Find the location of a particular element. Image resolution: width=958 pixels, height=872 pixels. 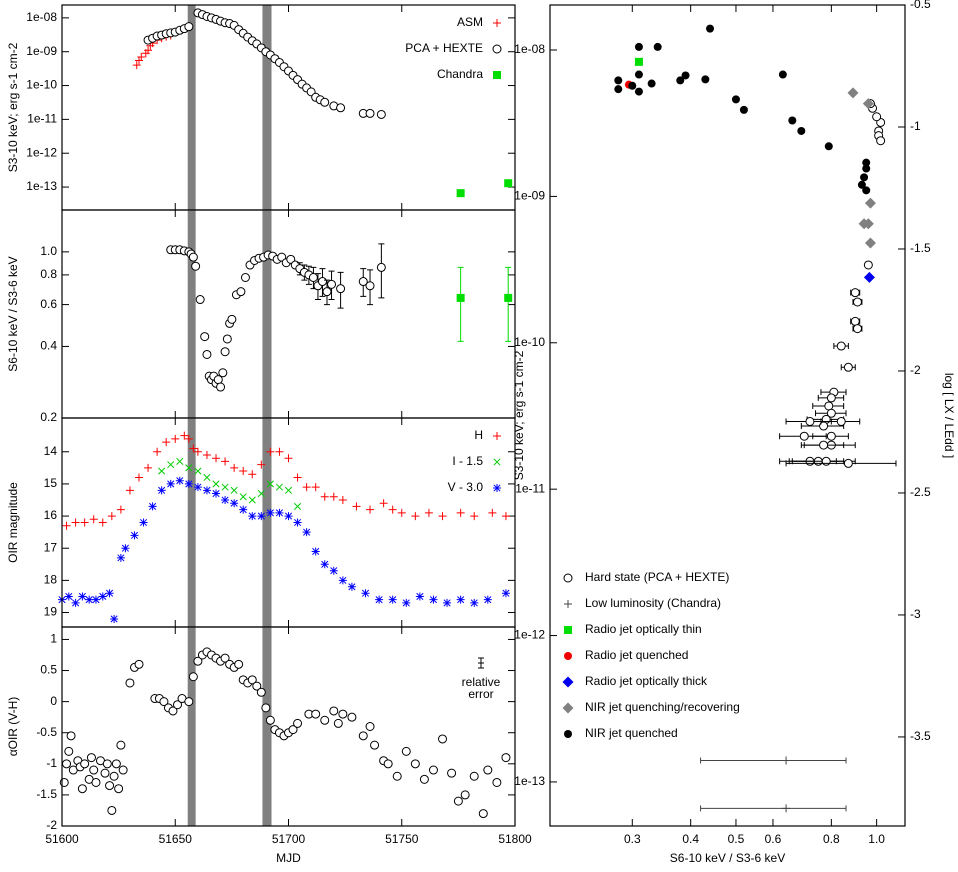

y2-tick-label: -2 is located at coordinates (915, 370).